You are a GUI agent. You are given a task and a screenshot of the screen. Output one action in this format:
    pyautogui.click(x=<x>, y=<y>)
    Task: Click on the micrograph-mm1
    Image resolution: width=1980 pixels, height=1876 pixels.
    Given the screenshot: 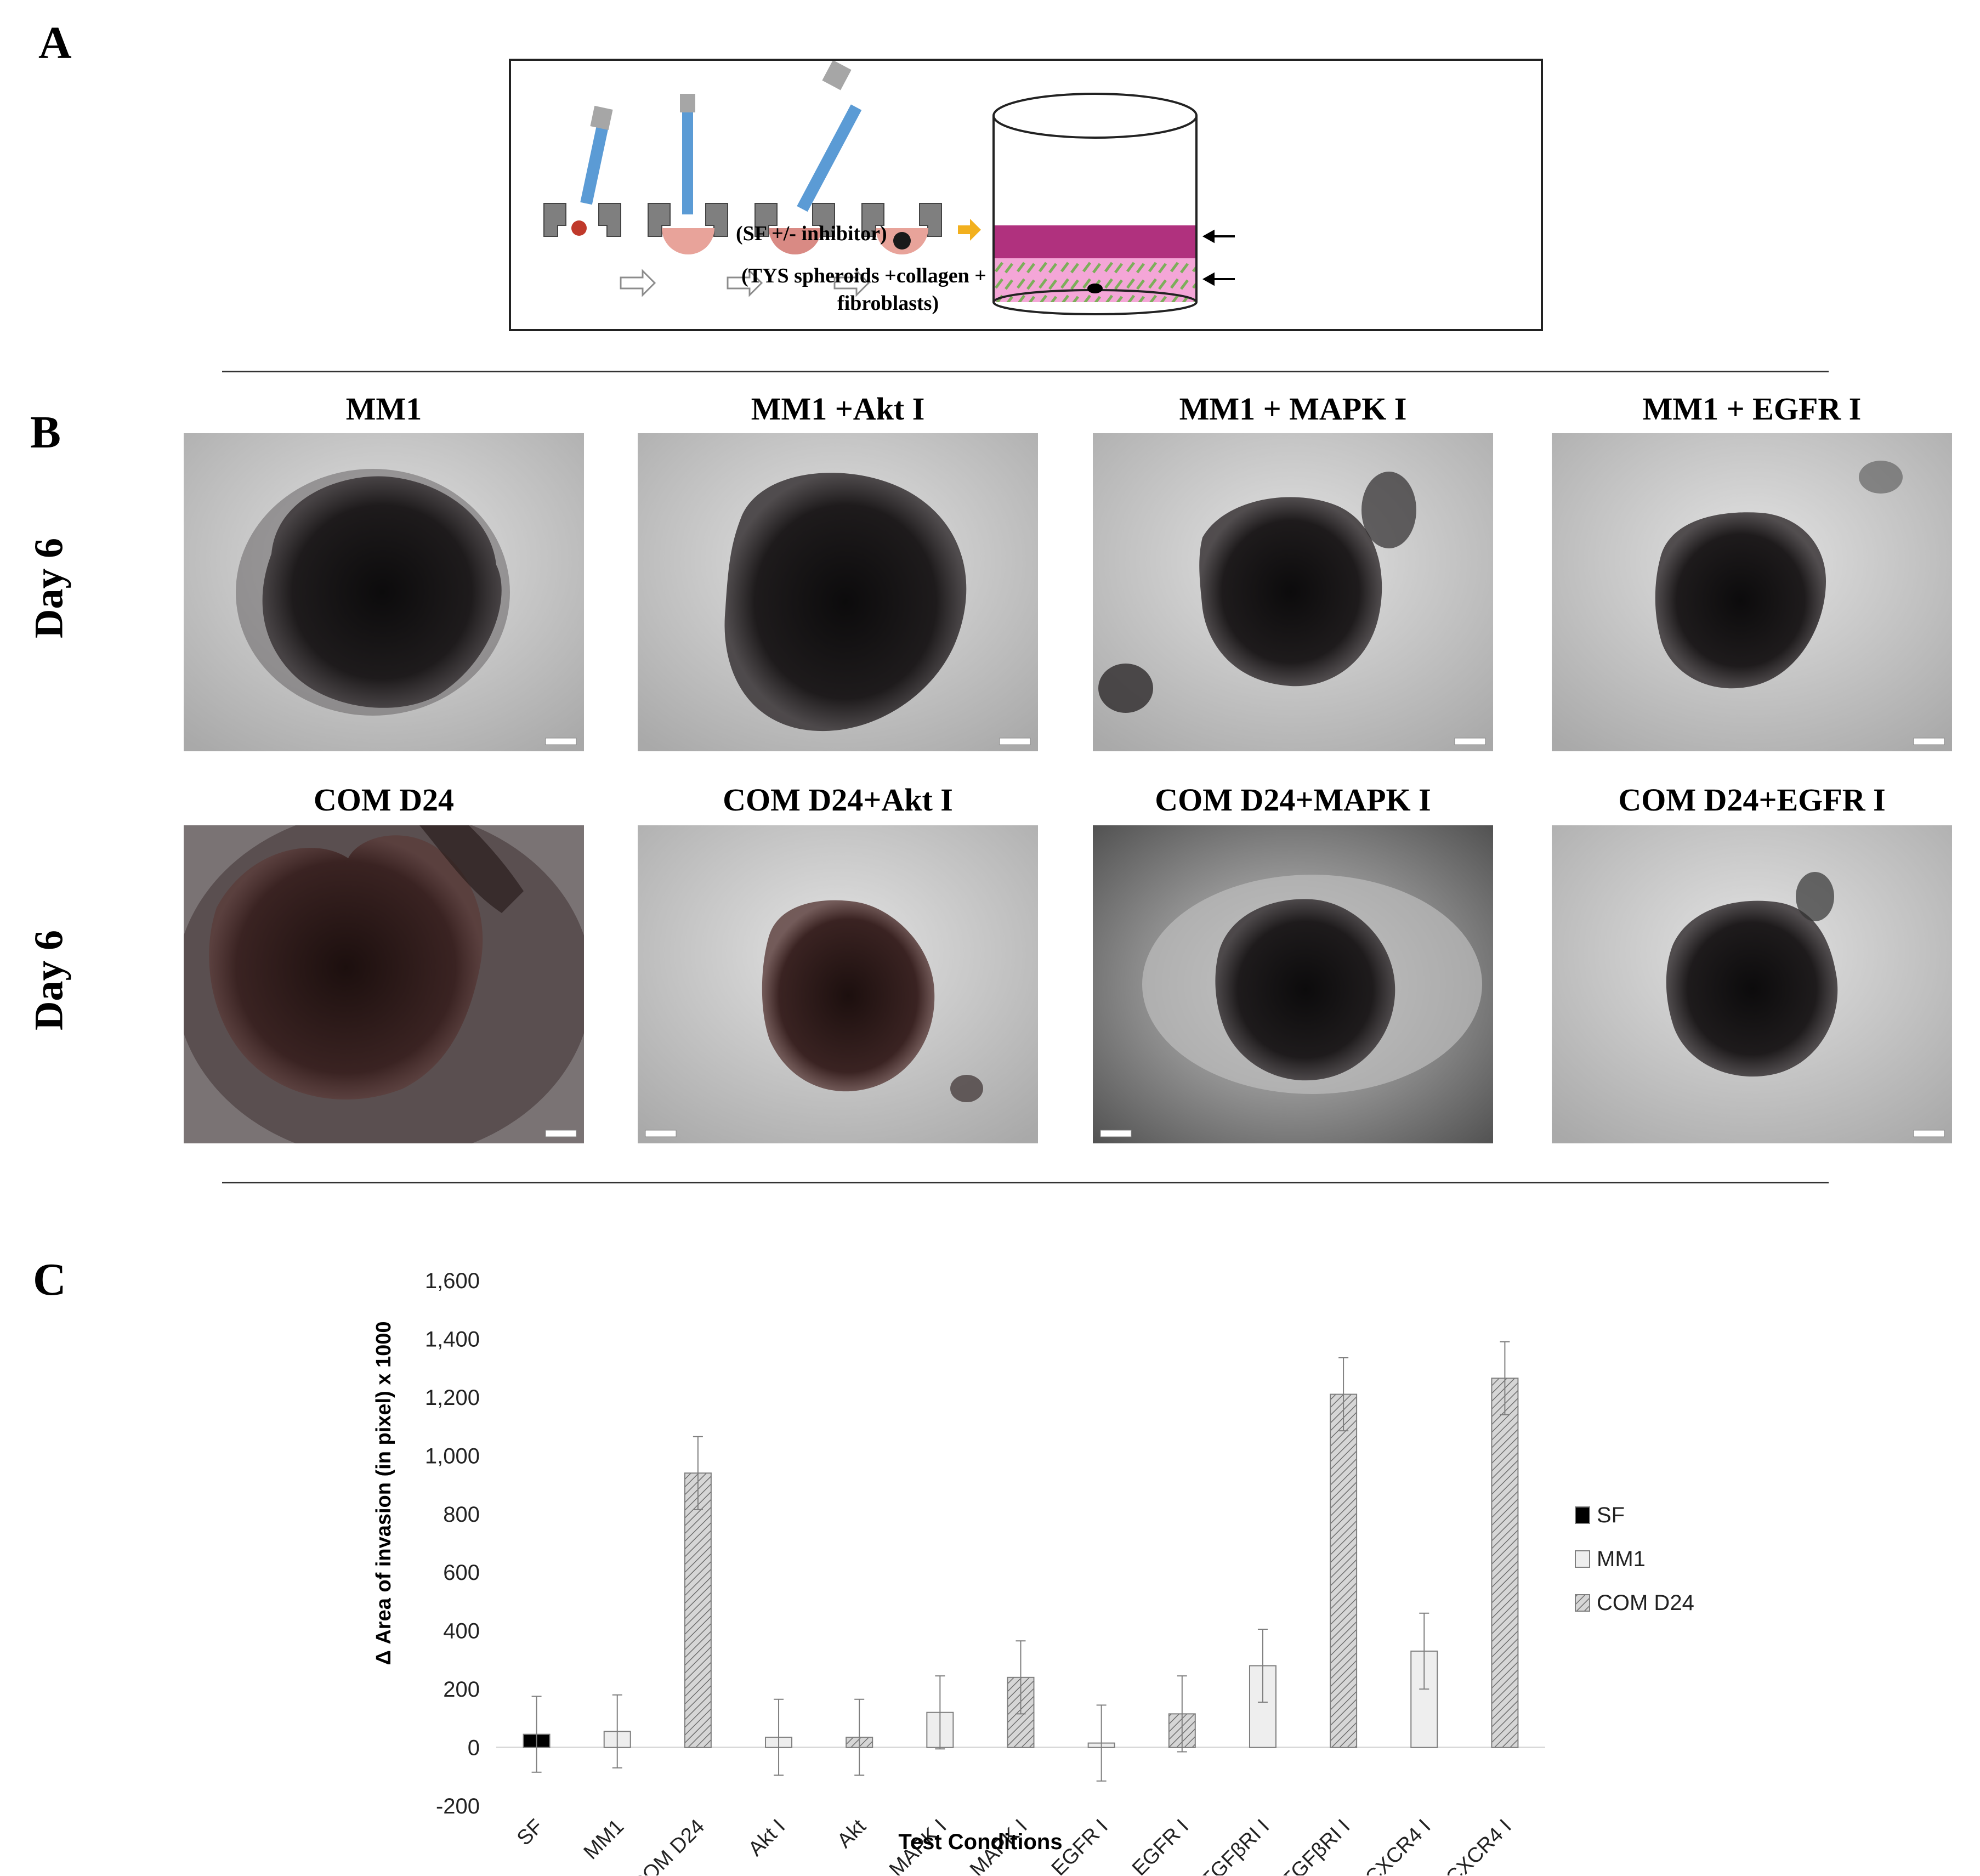 What is the action you would take?
    pyautogui.click(x=384, y=592)
    